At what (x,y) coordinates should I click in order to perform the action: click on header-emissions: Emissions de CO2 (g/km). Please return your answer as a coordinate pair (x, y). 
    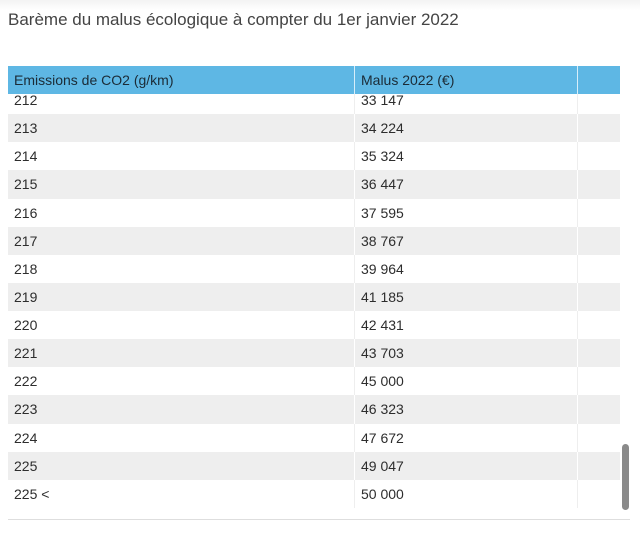
    Looking at the image, I should click on (94, 80).